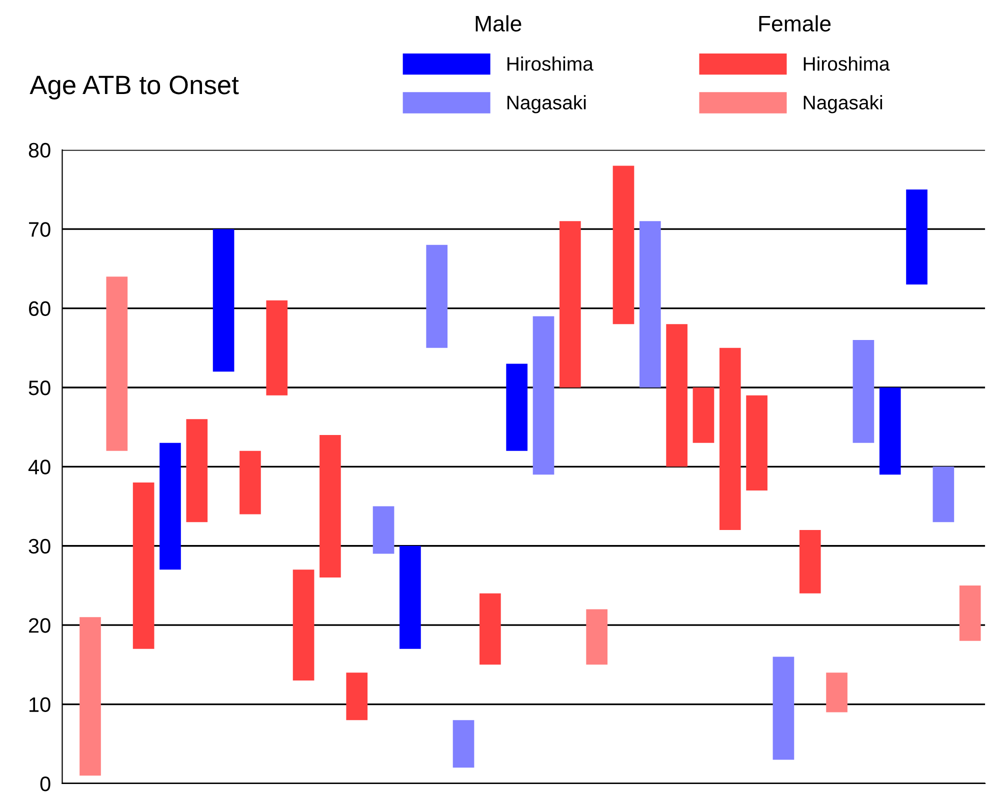  What do you see at coordinates (40, 704) in the screenshot?
I see `y-tick-label: 10` at bounding box center [40, 704].